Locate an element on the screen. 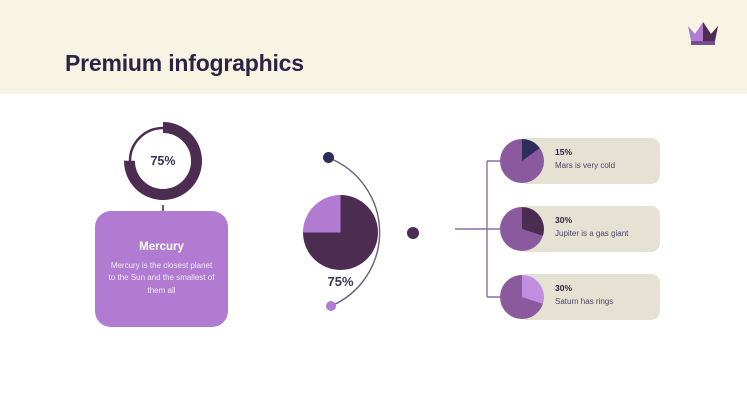 This screenshot has height=420, width=747. info-card-title: Mercury is located at coordinates (161, 247).